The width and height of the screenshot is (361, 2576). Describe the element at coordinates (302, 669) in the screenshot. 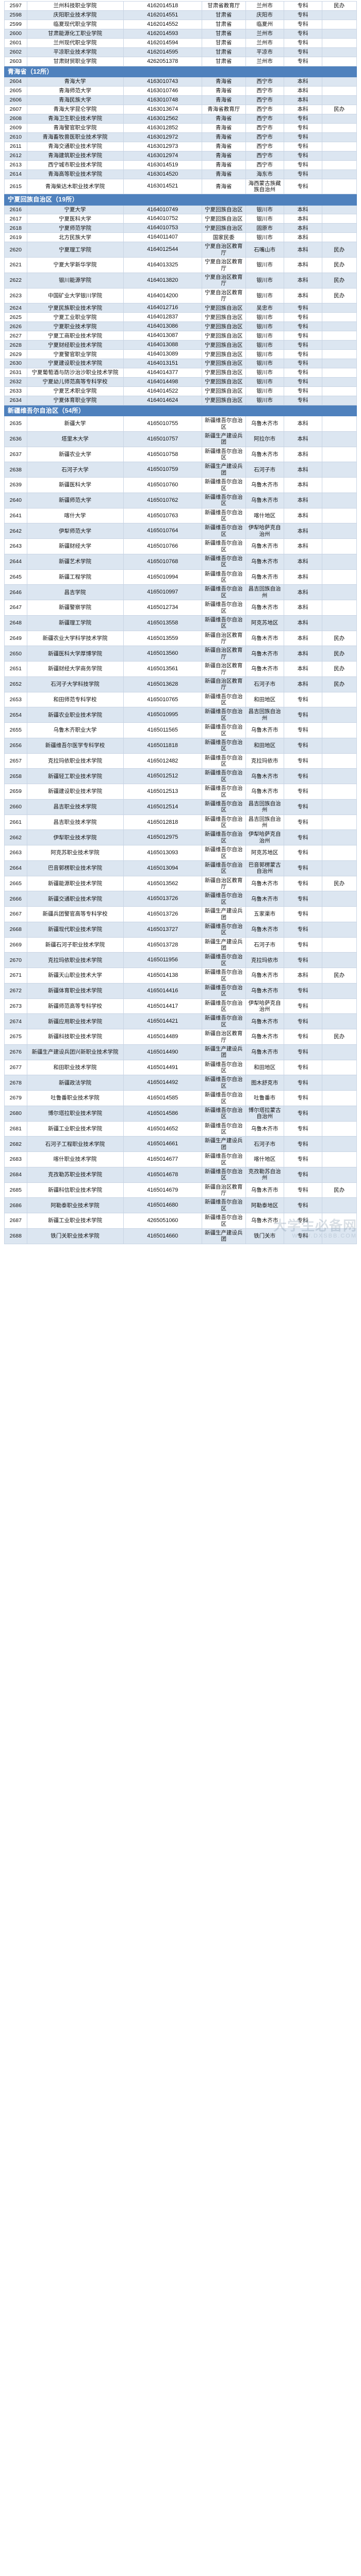

I see `education-level: 本科` at that location.